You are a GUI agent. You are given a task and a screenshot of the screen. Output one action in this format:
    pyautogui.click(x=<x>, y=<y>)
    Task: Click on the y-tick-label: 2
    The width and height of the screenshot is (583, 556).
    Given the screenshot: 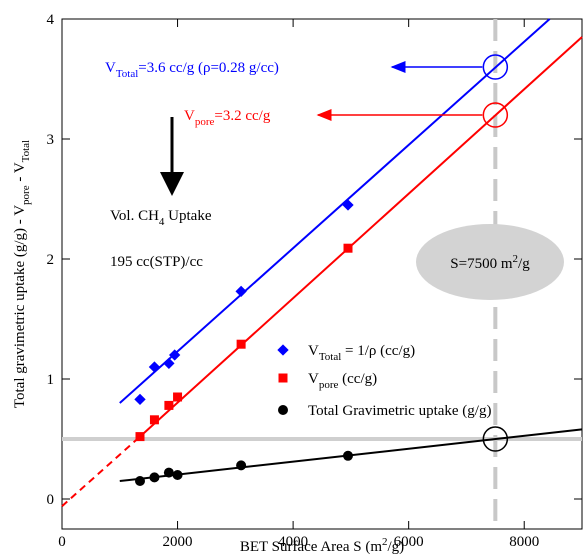 What is the action you would take?
    pyautogui.click(x=51, y=260)
    